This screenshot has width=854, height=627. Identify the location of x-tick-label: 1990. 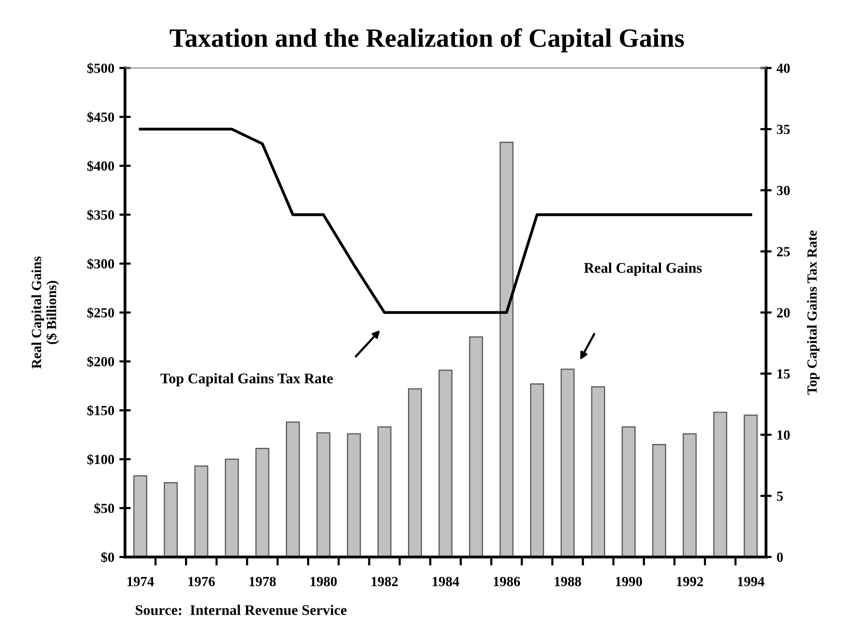
(629, 581).